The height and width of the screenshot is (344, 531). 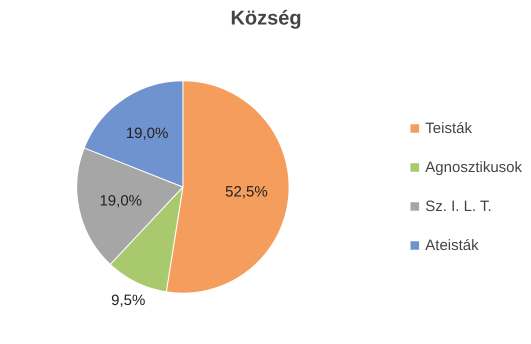 What do you see at coordinates (452, 245) in the screenshot?
I see `legend-label: Ateisták` at bounding box center [452, 245].